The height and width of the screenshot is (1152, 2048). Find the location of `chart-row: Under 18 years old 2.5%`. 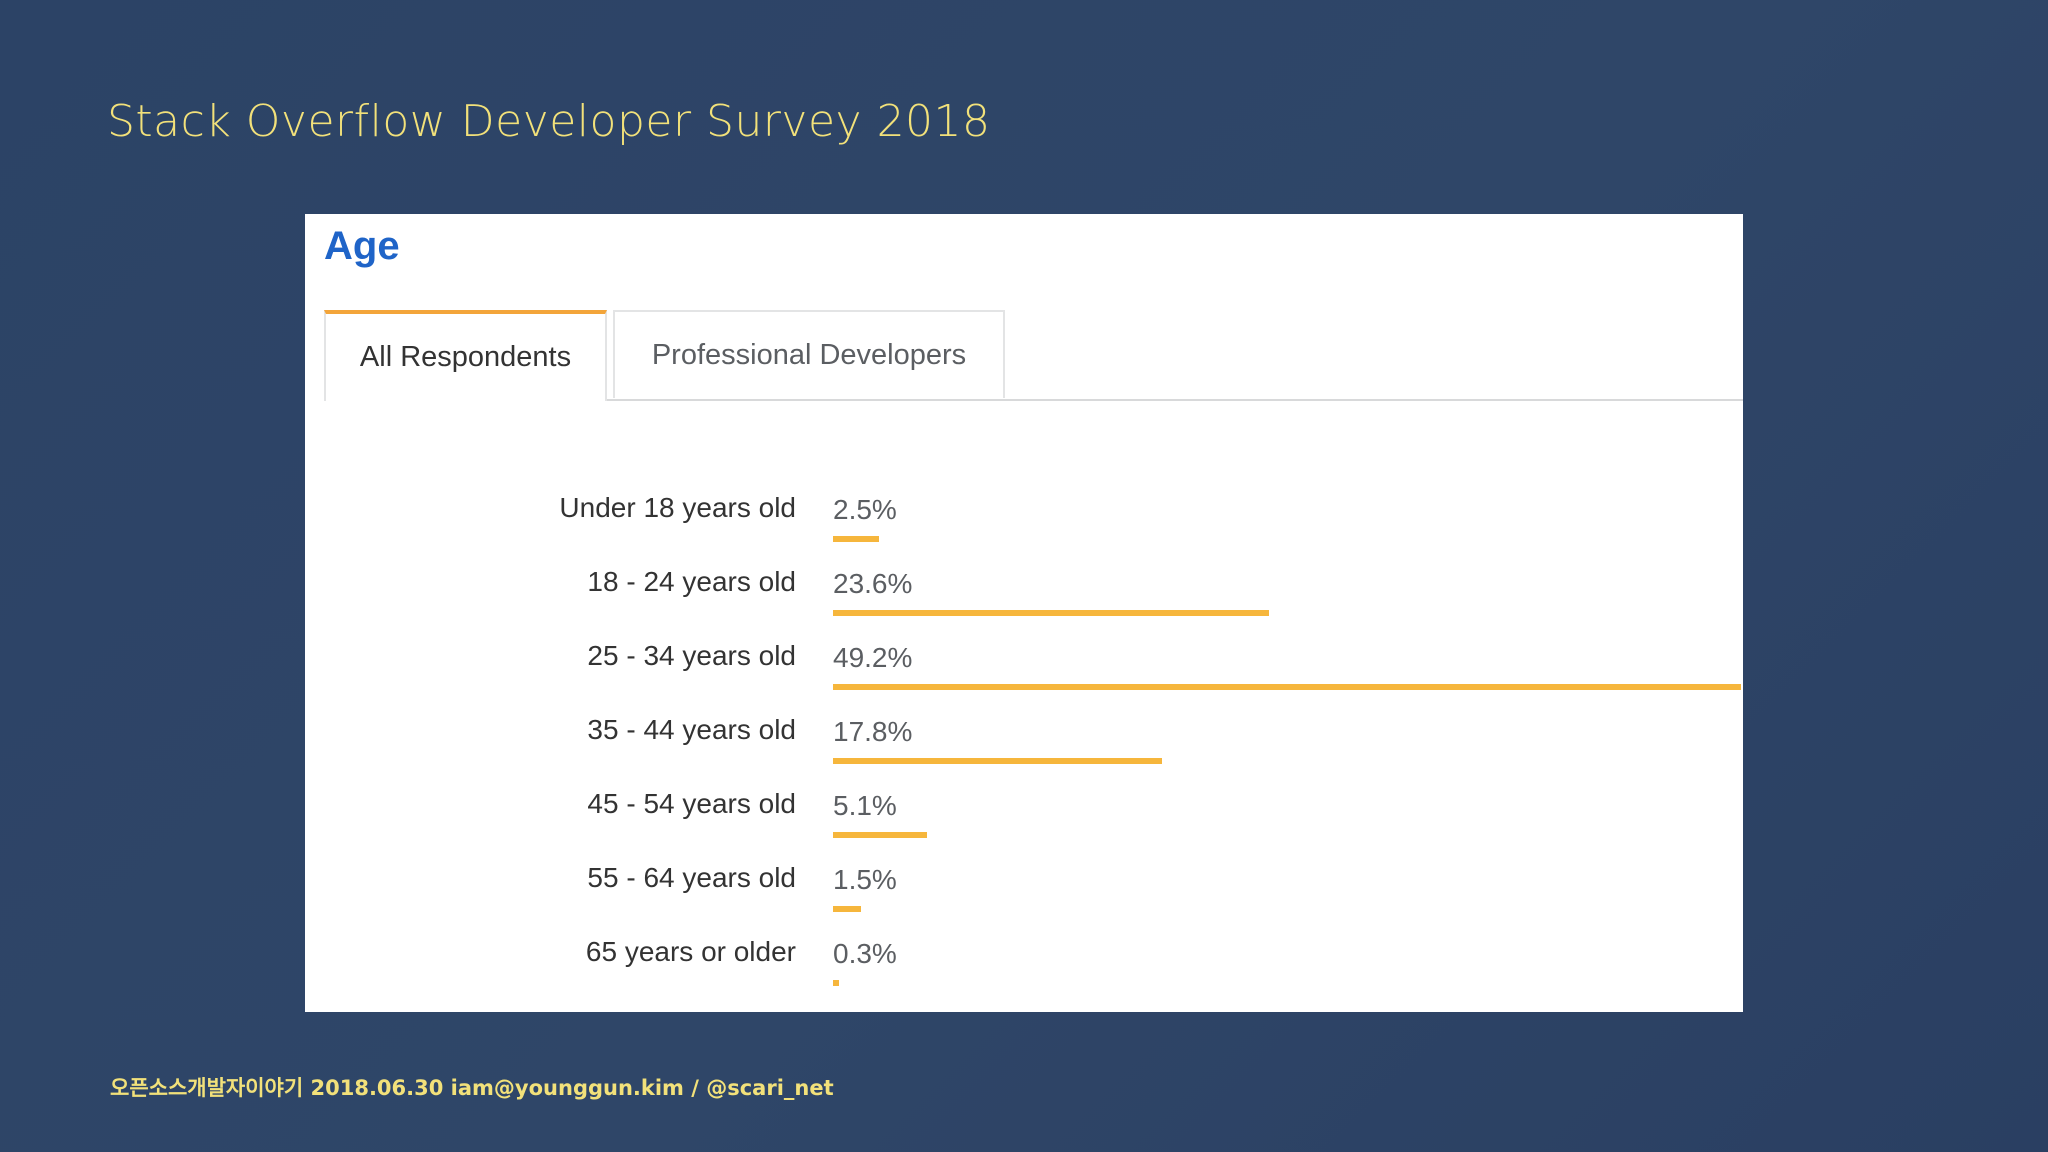

chart-row: Under 18 years old 2.5% is located at coordinates (1024, 519).